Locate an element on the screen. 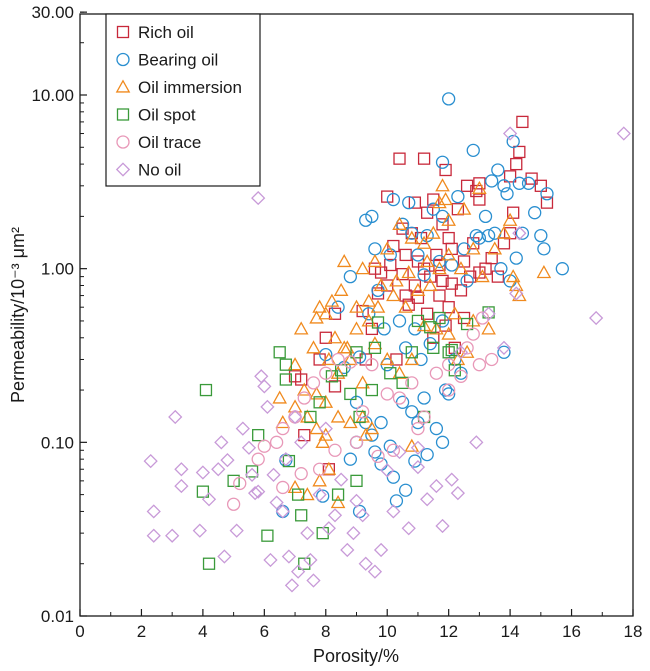  legend-marker-oil-trace is located at coordinates (123, 142).